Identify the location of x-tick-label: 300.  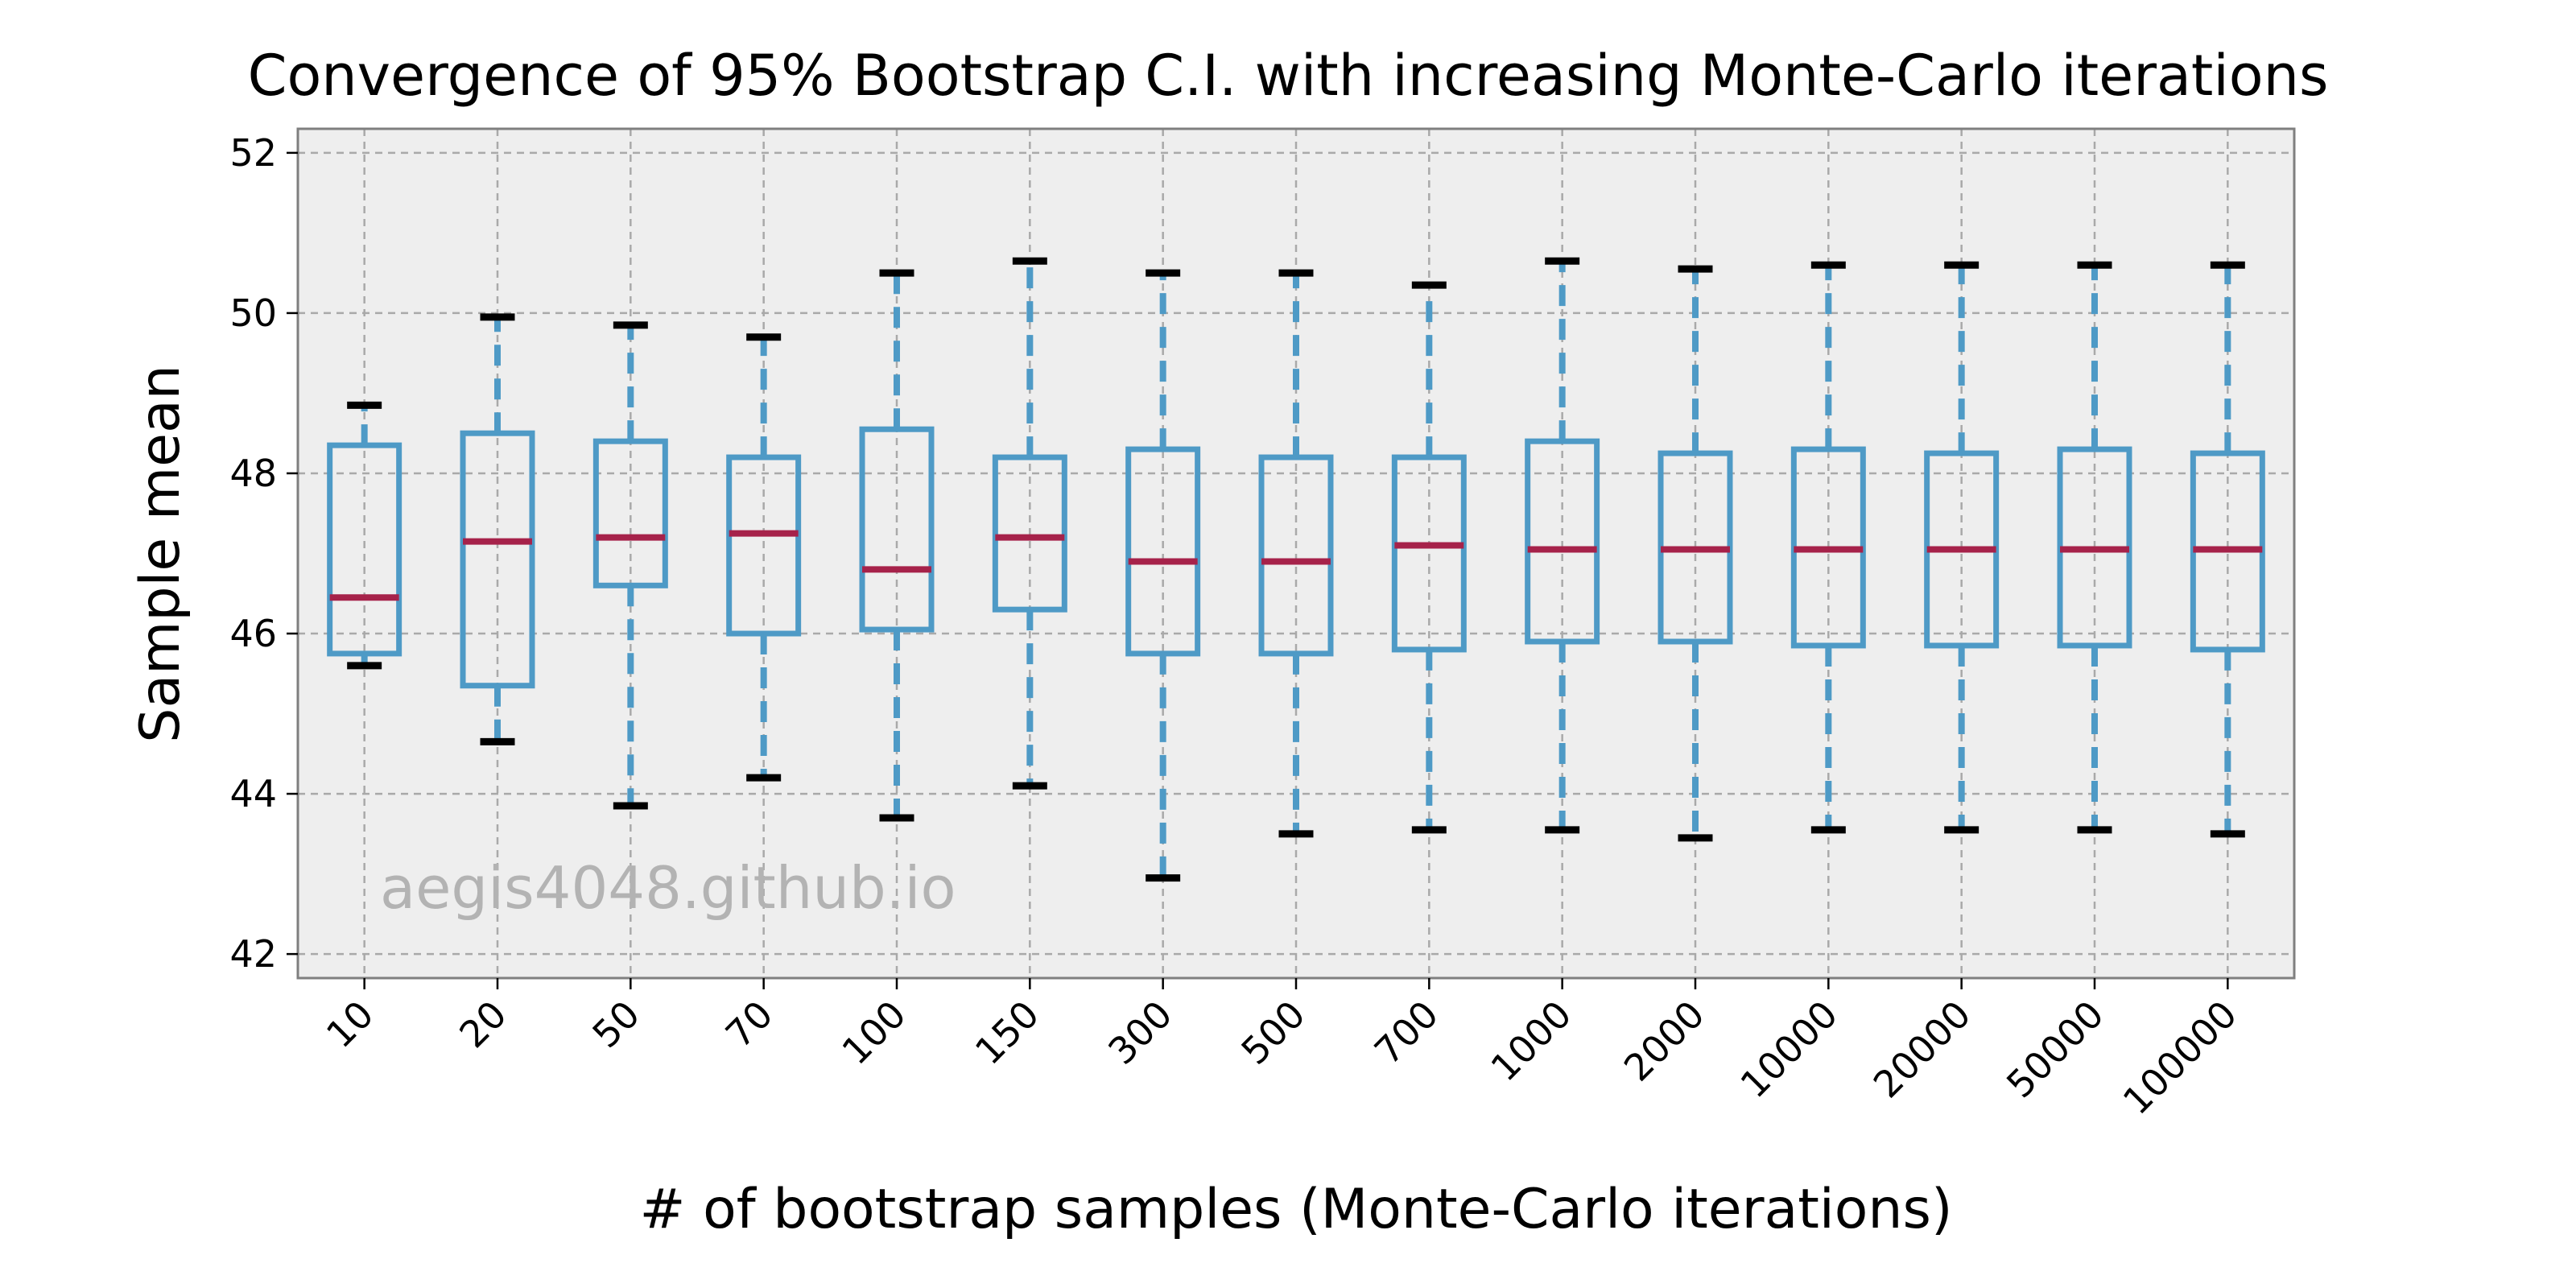
(1140, 1033).